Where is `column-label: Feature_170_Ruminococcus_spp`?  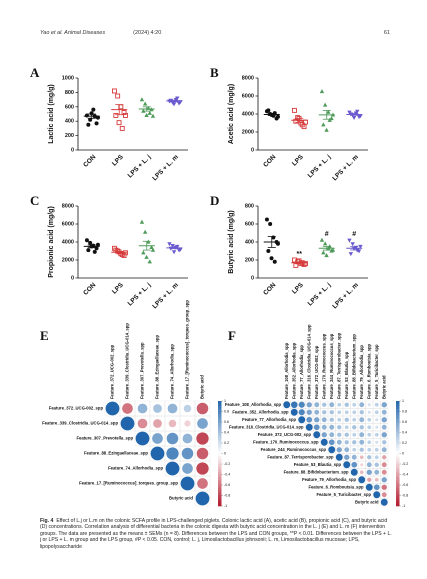
column-label: Feature_170_Ruminococcus_spp is located at coordinates (323, 366).